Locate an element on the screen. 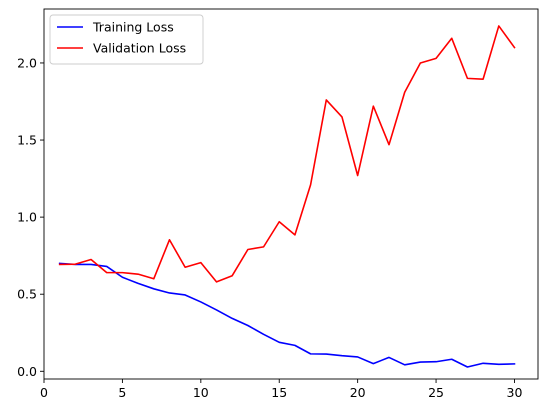  x-tick-label: 30 is located at coordinates (515, 392).